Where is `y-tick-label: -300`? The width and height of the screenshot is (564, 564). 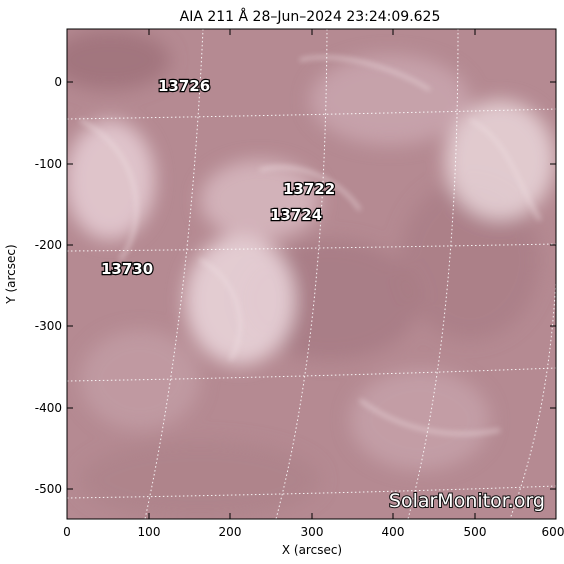 y-tick-label: -300 is located at coordinates (48, 326).